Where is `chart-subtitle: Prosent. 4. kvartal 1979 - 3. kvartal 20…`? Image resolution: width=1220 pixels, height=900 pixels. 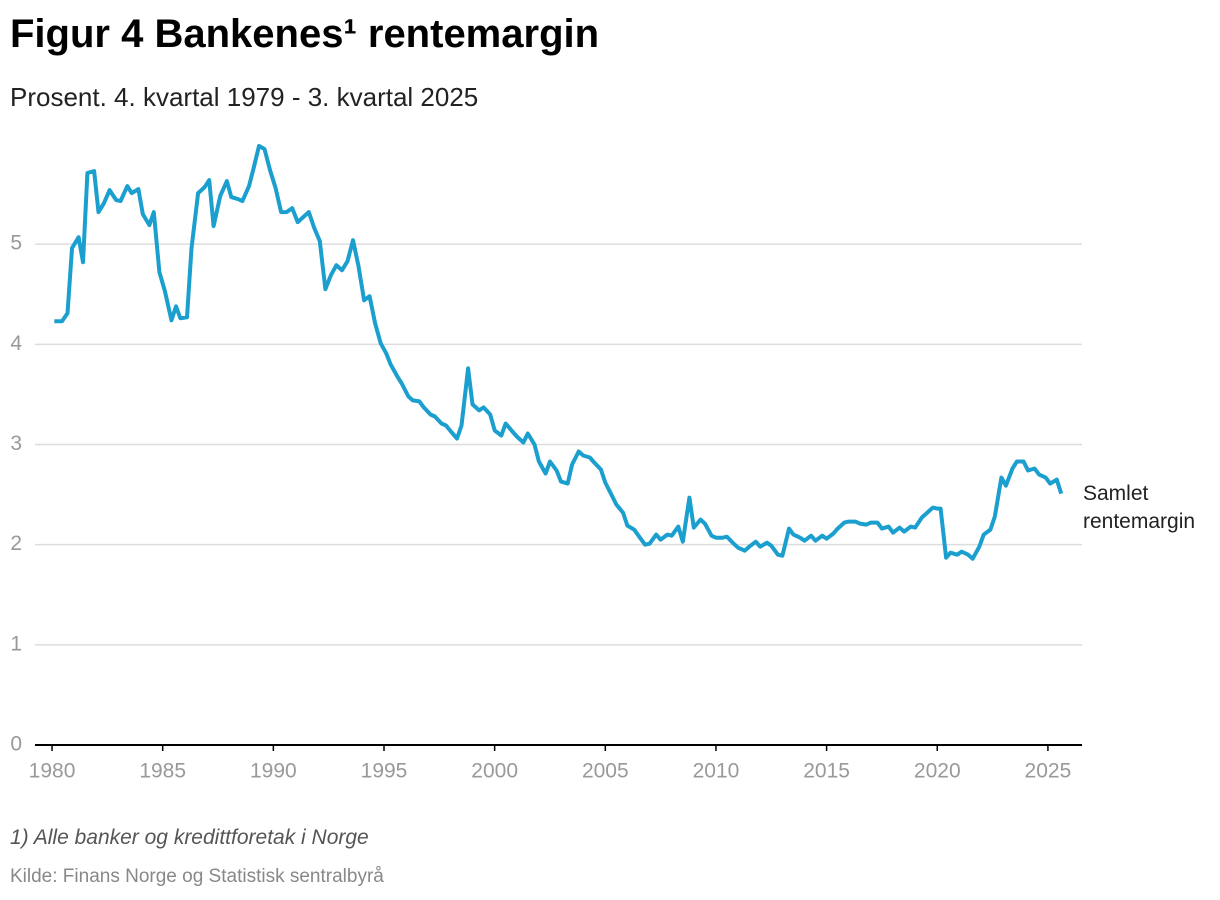 chart-subtitle: Prosent. 4. kvartal 1979 - 3. kvartal 20… is located at coordinates (244, 97).